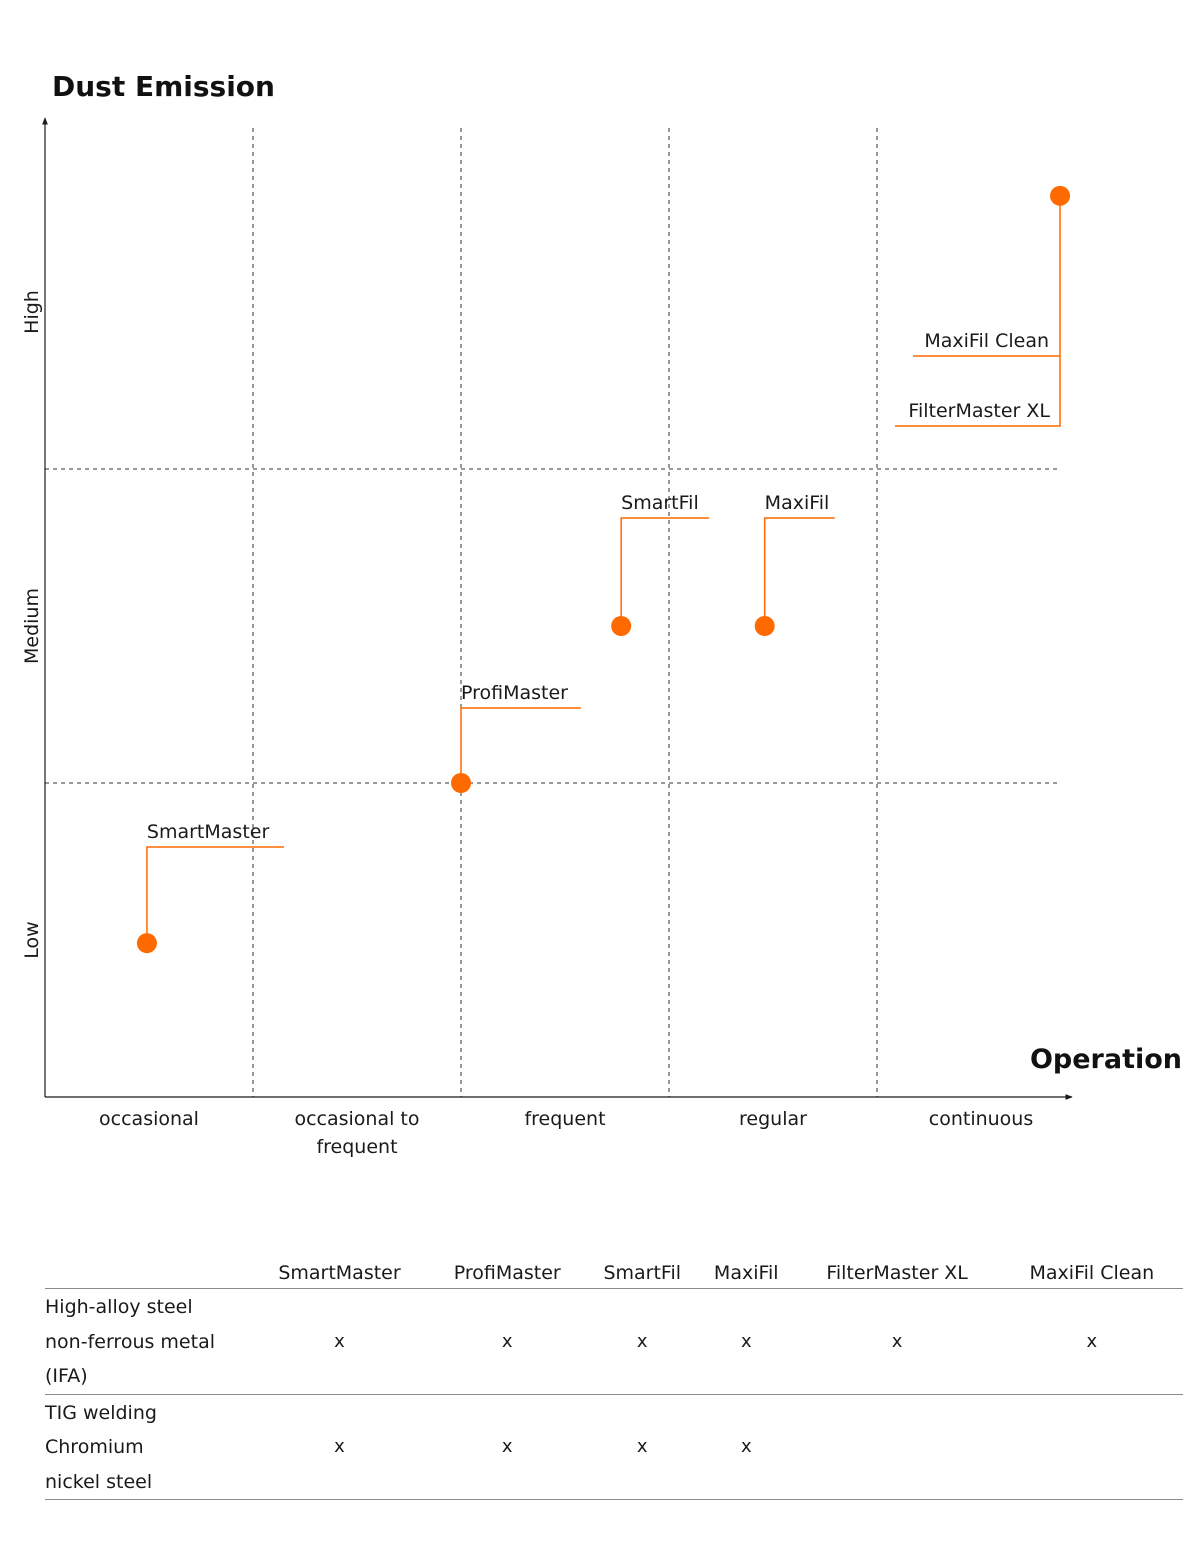  Describe the element at coordinates (163, 86) in the screenshot. I see `chart-title: Dust Emission` at that location.